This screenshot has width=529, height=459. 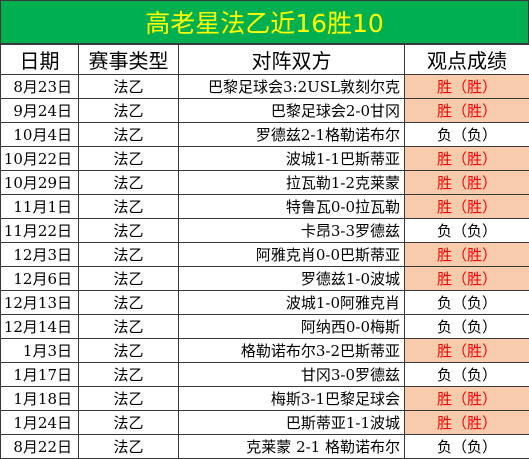 I want to click on table-row: 12月3日法乙阿雅克肖0-0巴斯蒂亚胜（胜）, so click(x=265, y=255).